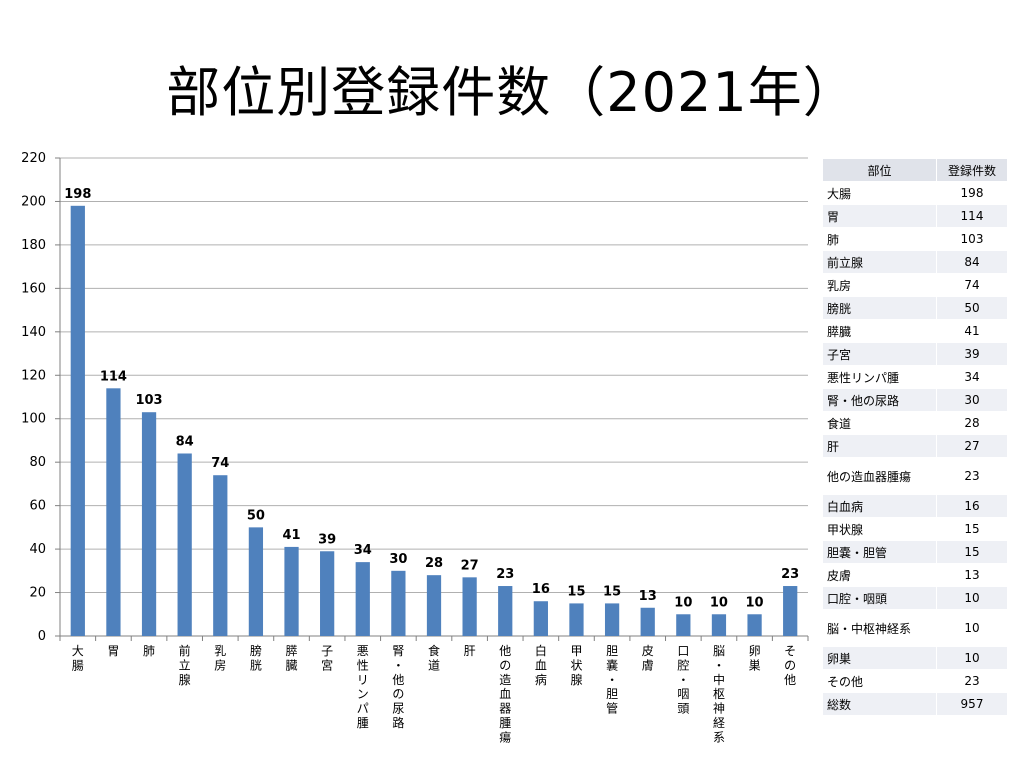 This screenshot has height=768, width=1024. I want to click on table-cell-site: 大腸, so click(879, 193).